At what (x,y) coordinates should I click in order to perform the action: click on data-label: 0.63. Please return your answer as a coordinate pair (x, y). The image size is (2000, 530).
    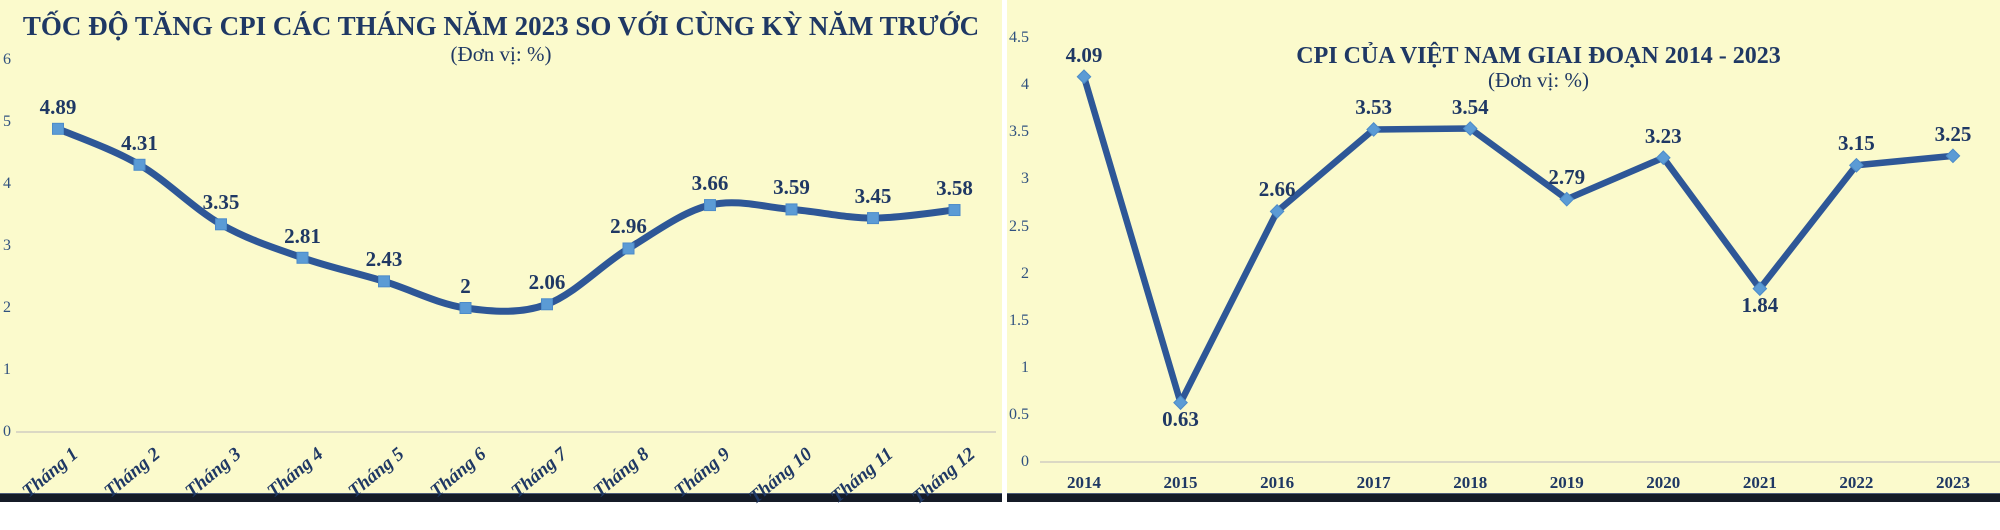
    Looking at the image, I should click on (1180, 418).